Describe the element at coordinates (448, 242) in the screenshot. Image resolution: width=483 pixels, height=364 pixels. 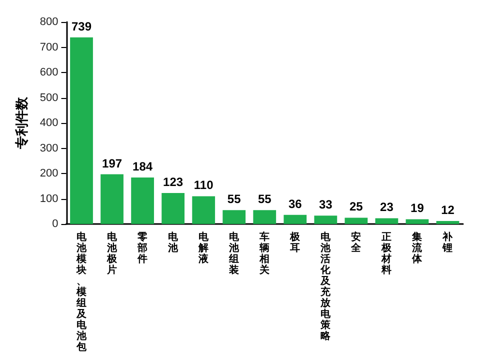
I see `x-tick-label: 补锂` at that location.